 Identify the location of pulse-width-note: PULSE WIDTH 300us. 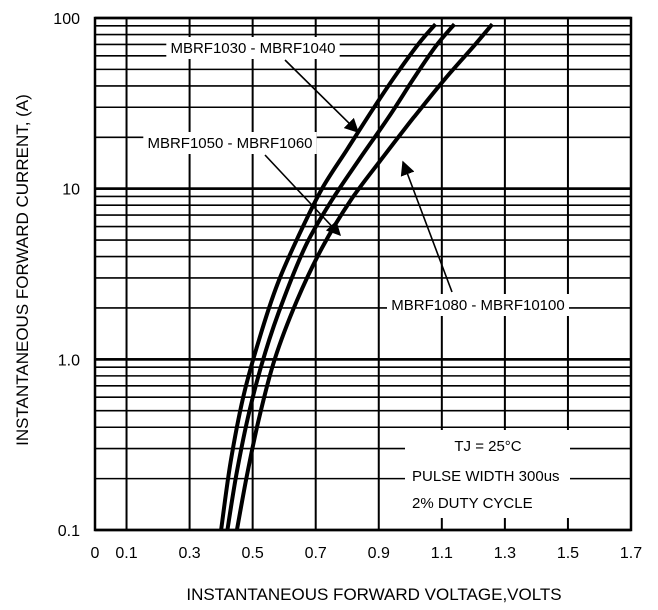
(486, 476).